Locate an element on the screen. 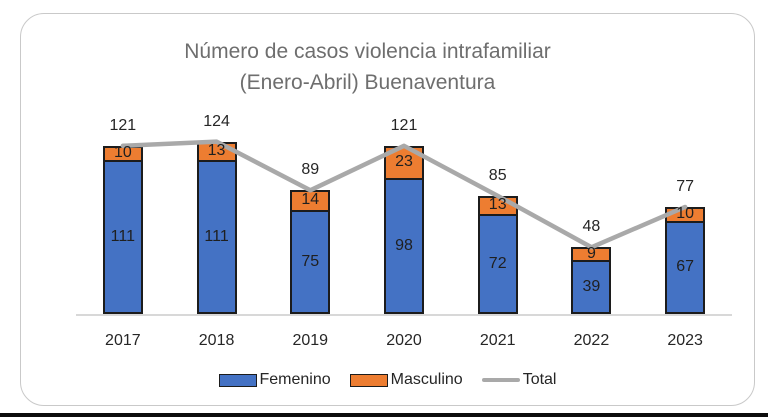 This screenshot has width=768, height=417. bar-segment-masculino-2022 is located at coordinates (591, 255).